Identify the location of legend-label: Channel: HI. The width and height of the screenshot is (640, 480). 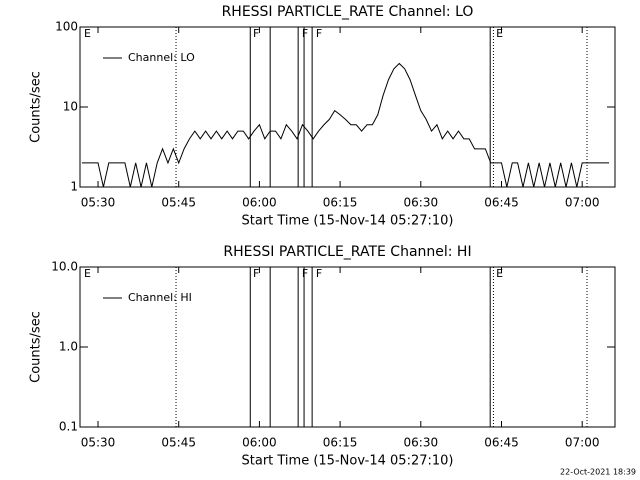
(160, 297).